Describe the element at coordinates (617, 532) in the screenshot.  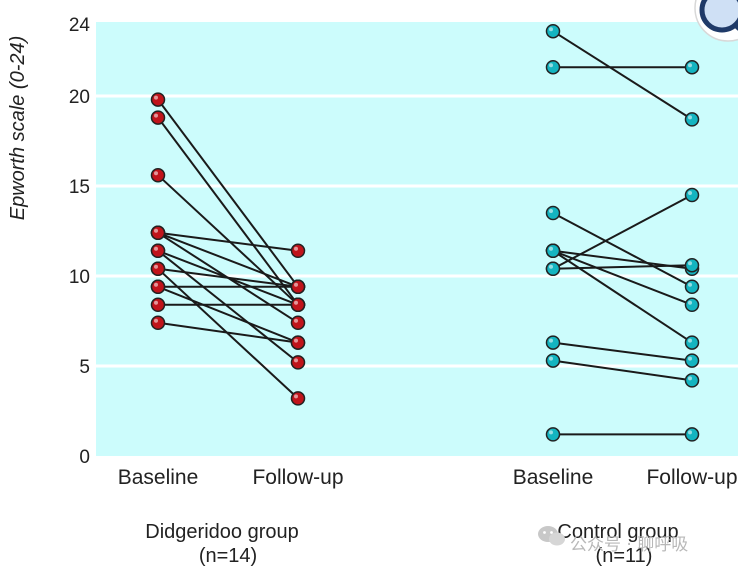
I see `group-name-label: Control group` at that location.